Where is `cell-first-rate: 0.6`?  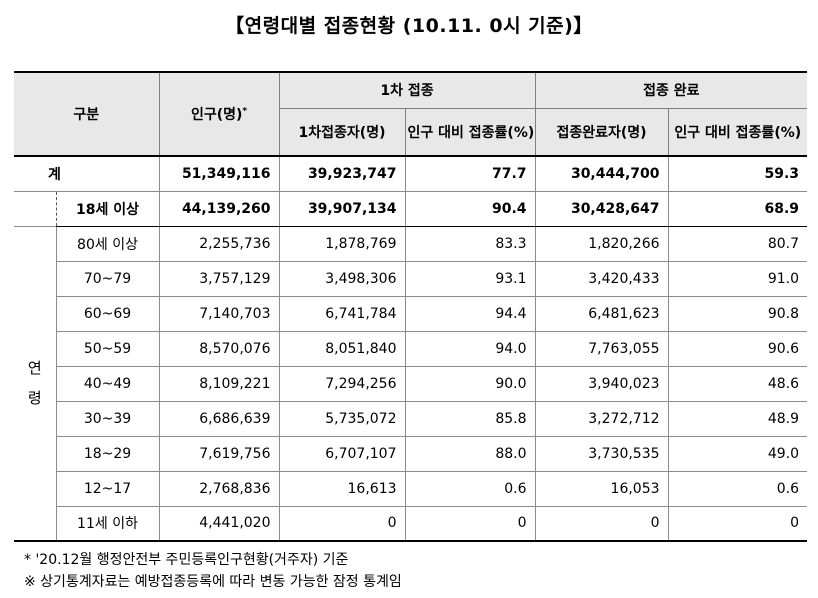 cell-first-rate: 0.6 is located at coordinates (470, 488).